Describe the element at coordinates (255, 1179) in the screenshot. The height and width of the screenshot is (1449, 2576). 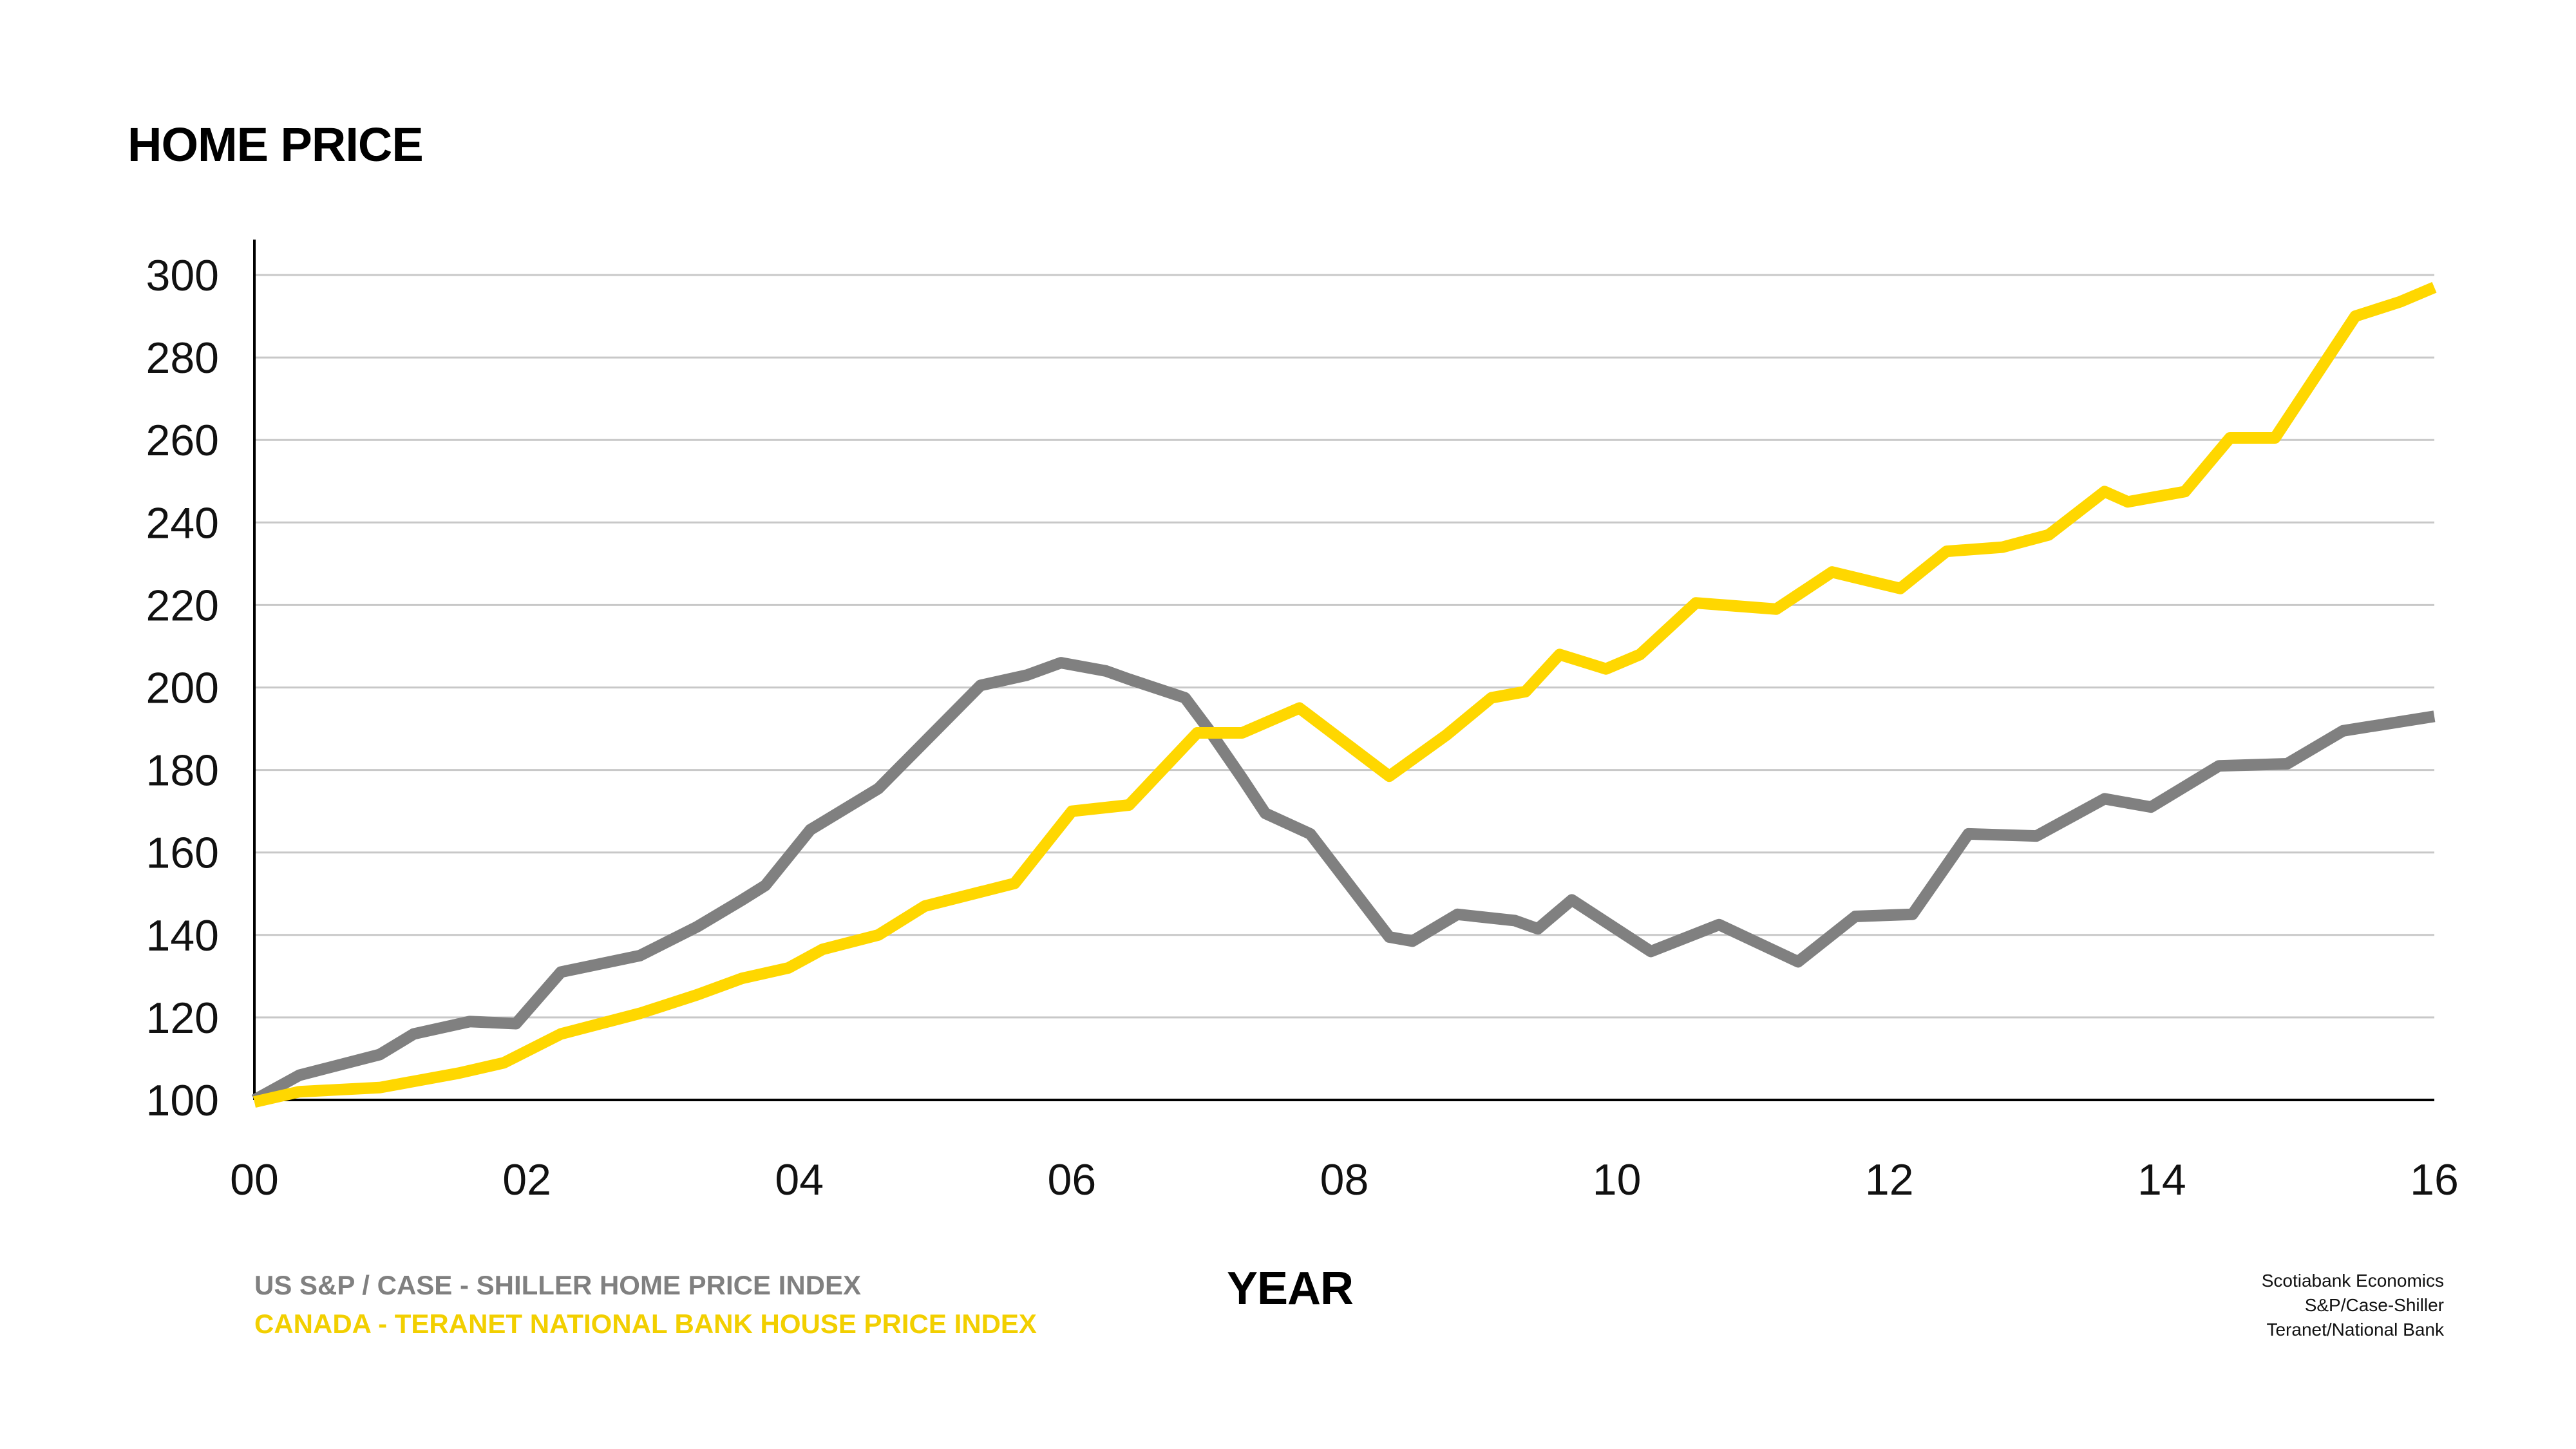
I see `x-tick-label: 00` at that location.